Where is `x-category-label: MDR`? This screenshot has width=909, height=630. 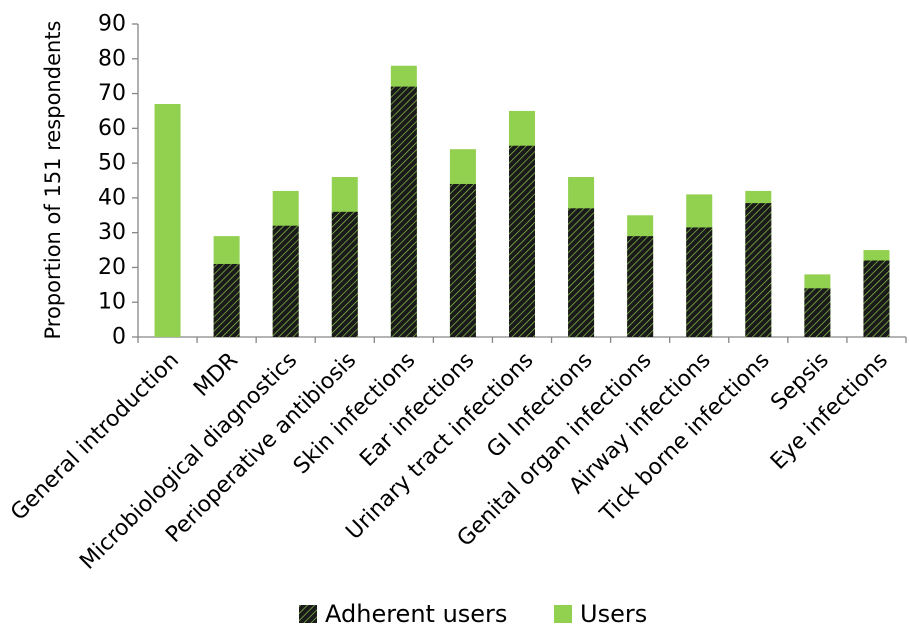 x-category-label: MDR is located at coordinates (216, 375).